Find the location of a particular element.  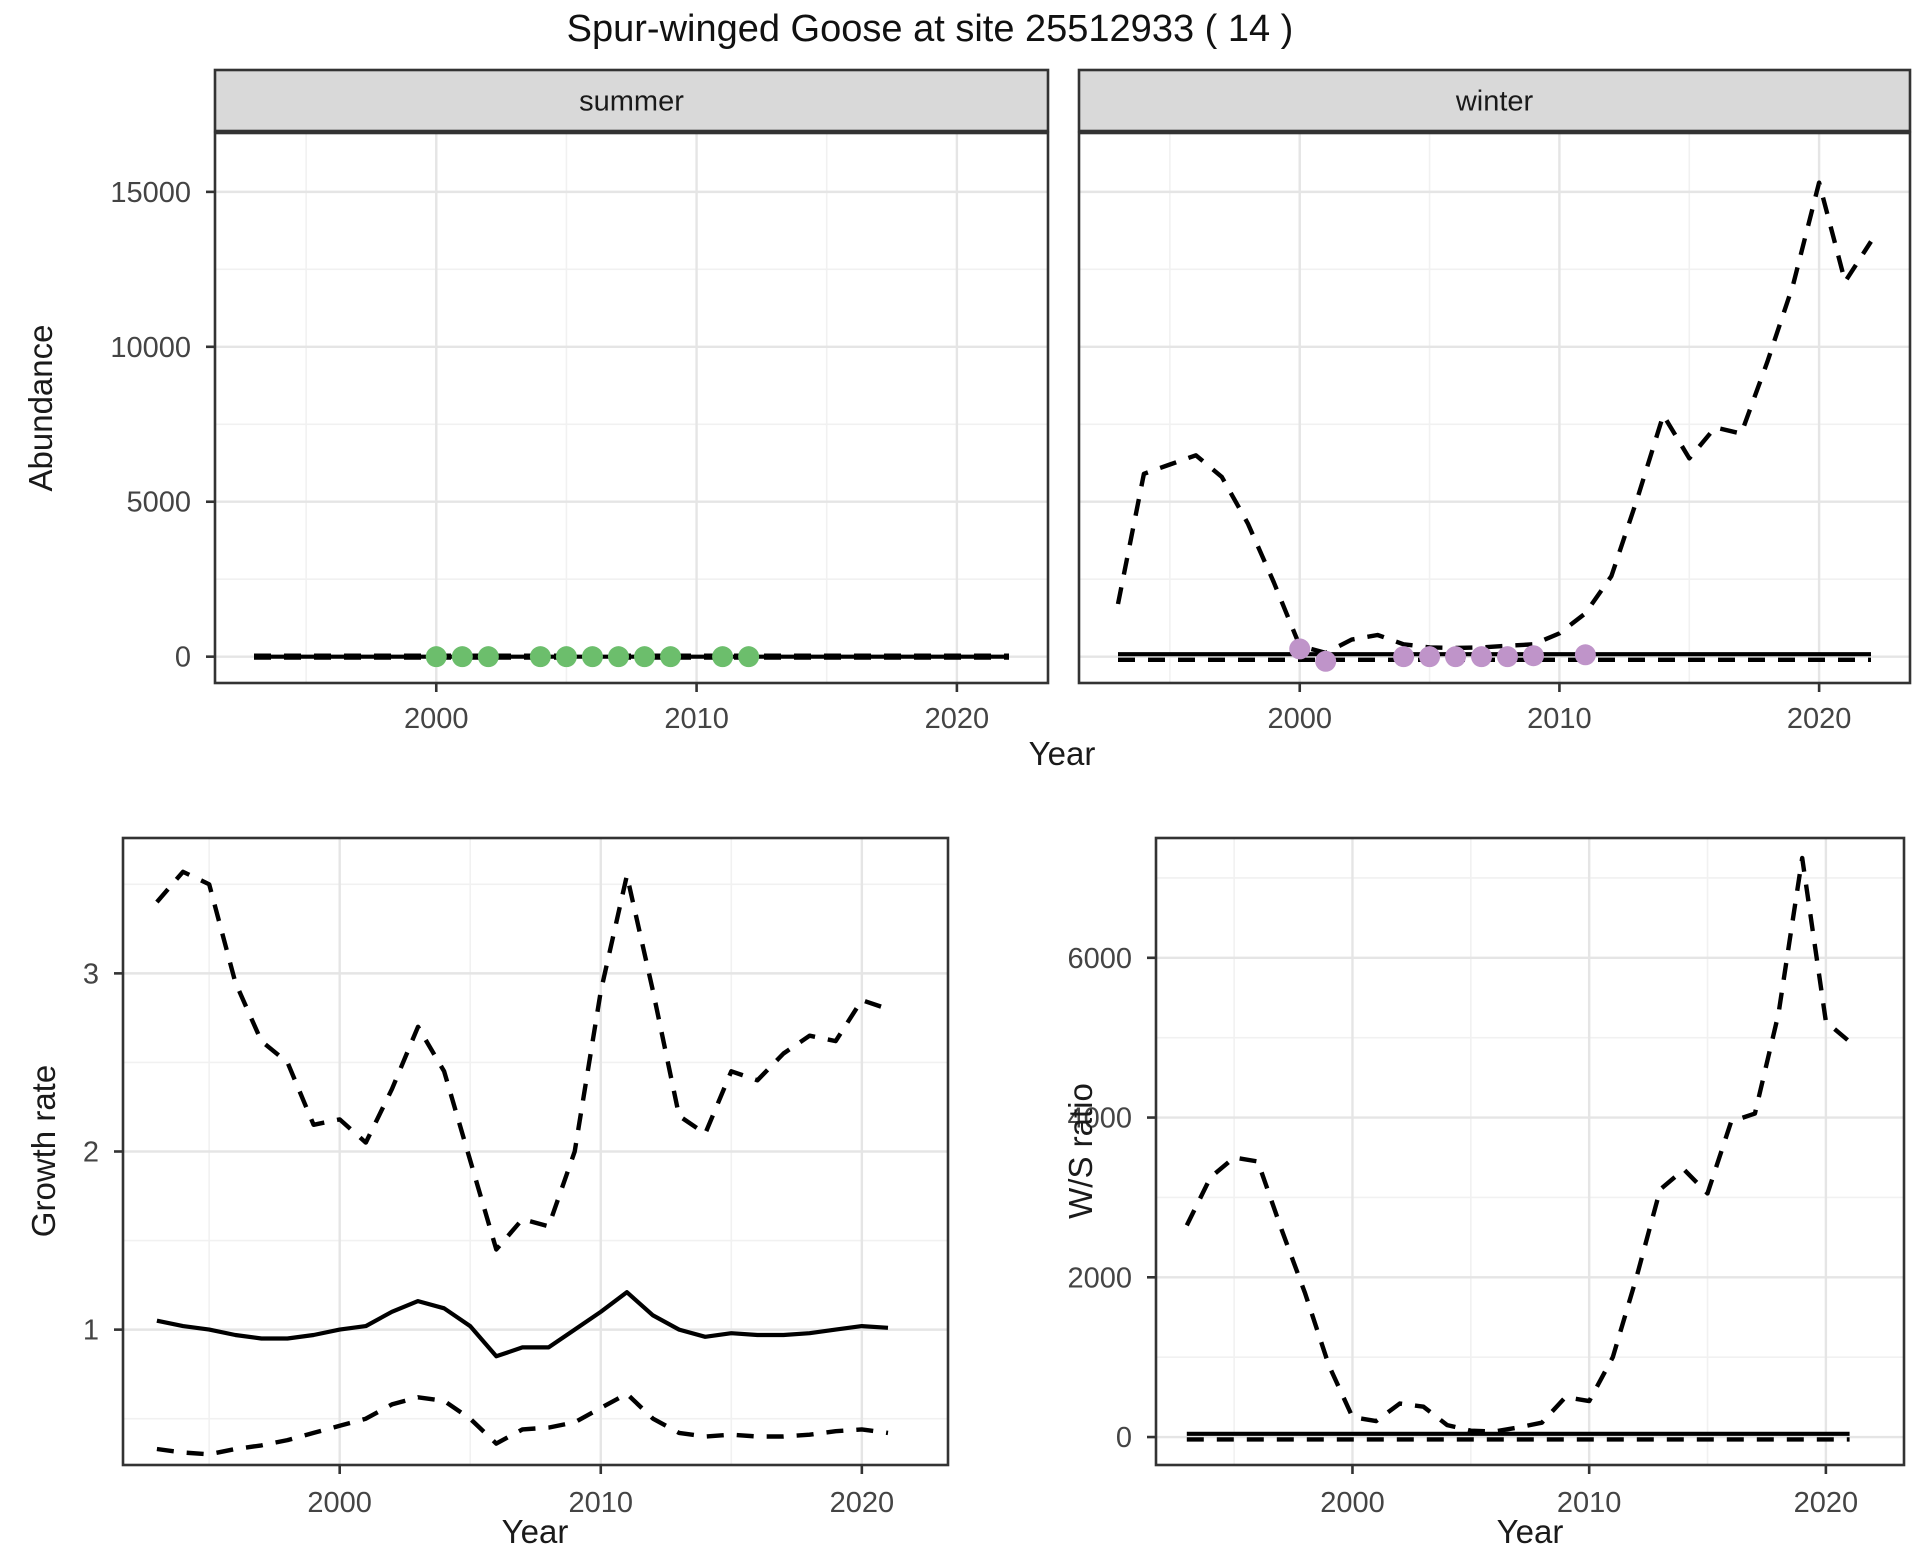

ws-ratio-axis-title: W/S ratio is located at coordinates (1080, 1151).